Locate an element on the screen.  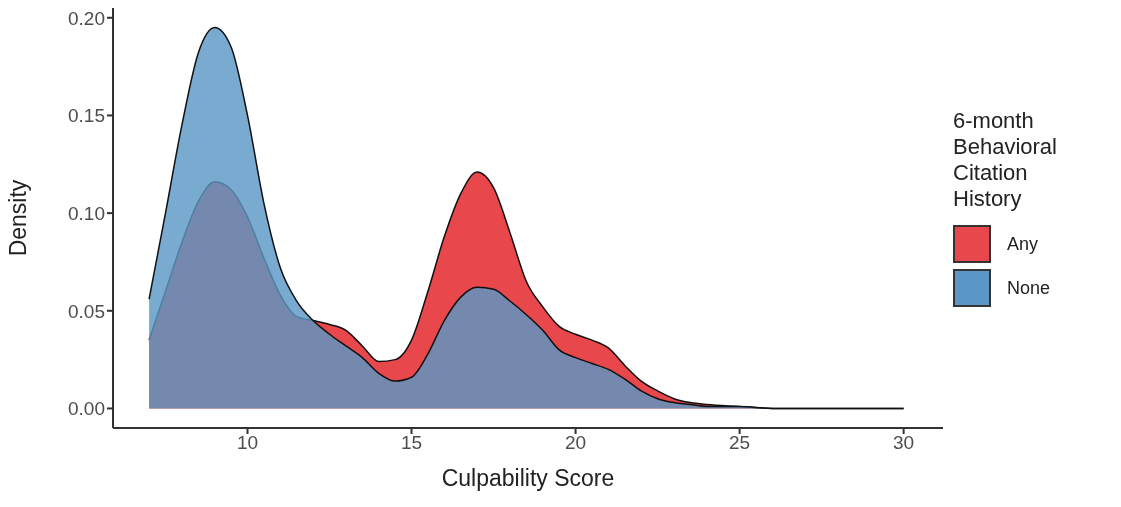
x-tick-label: 20 is located at coordinates (576, 443).